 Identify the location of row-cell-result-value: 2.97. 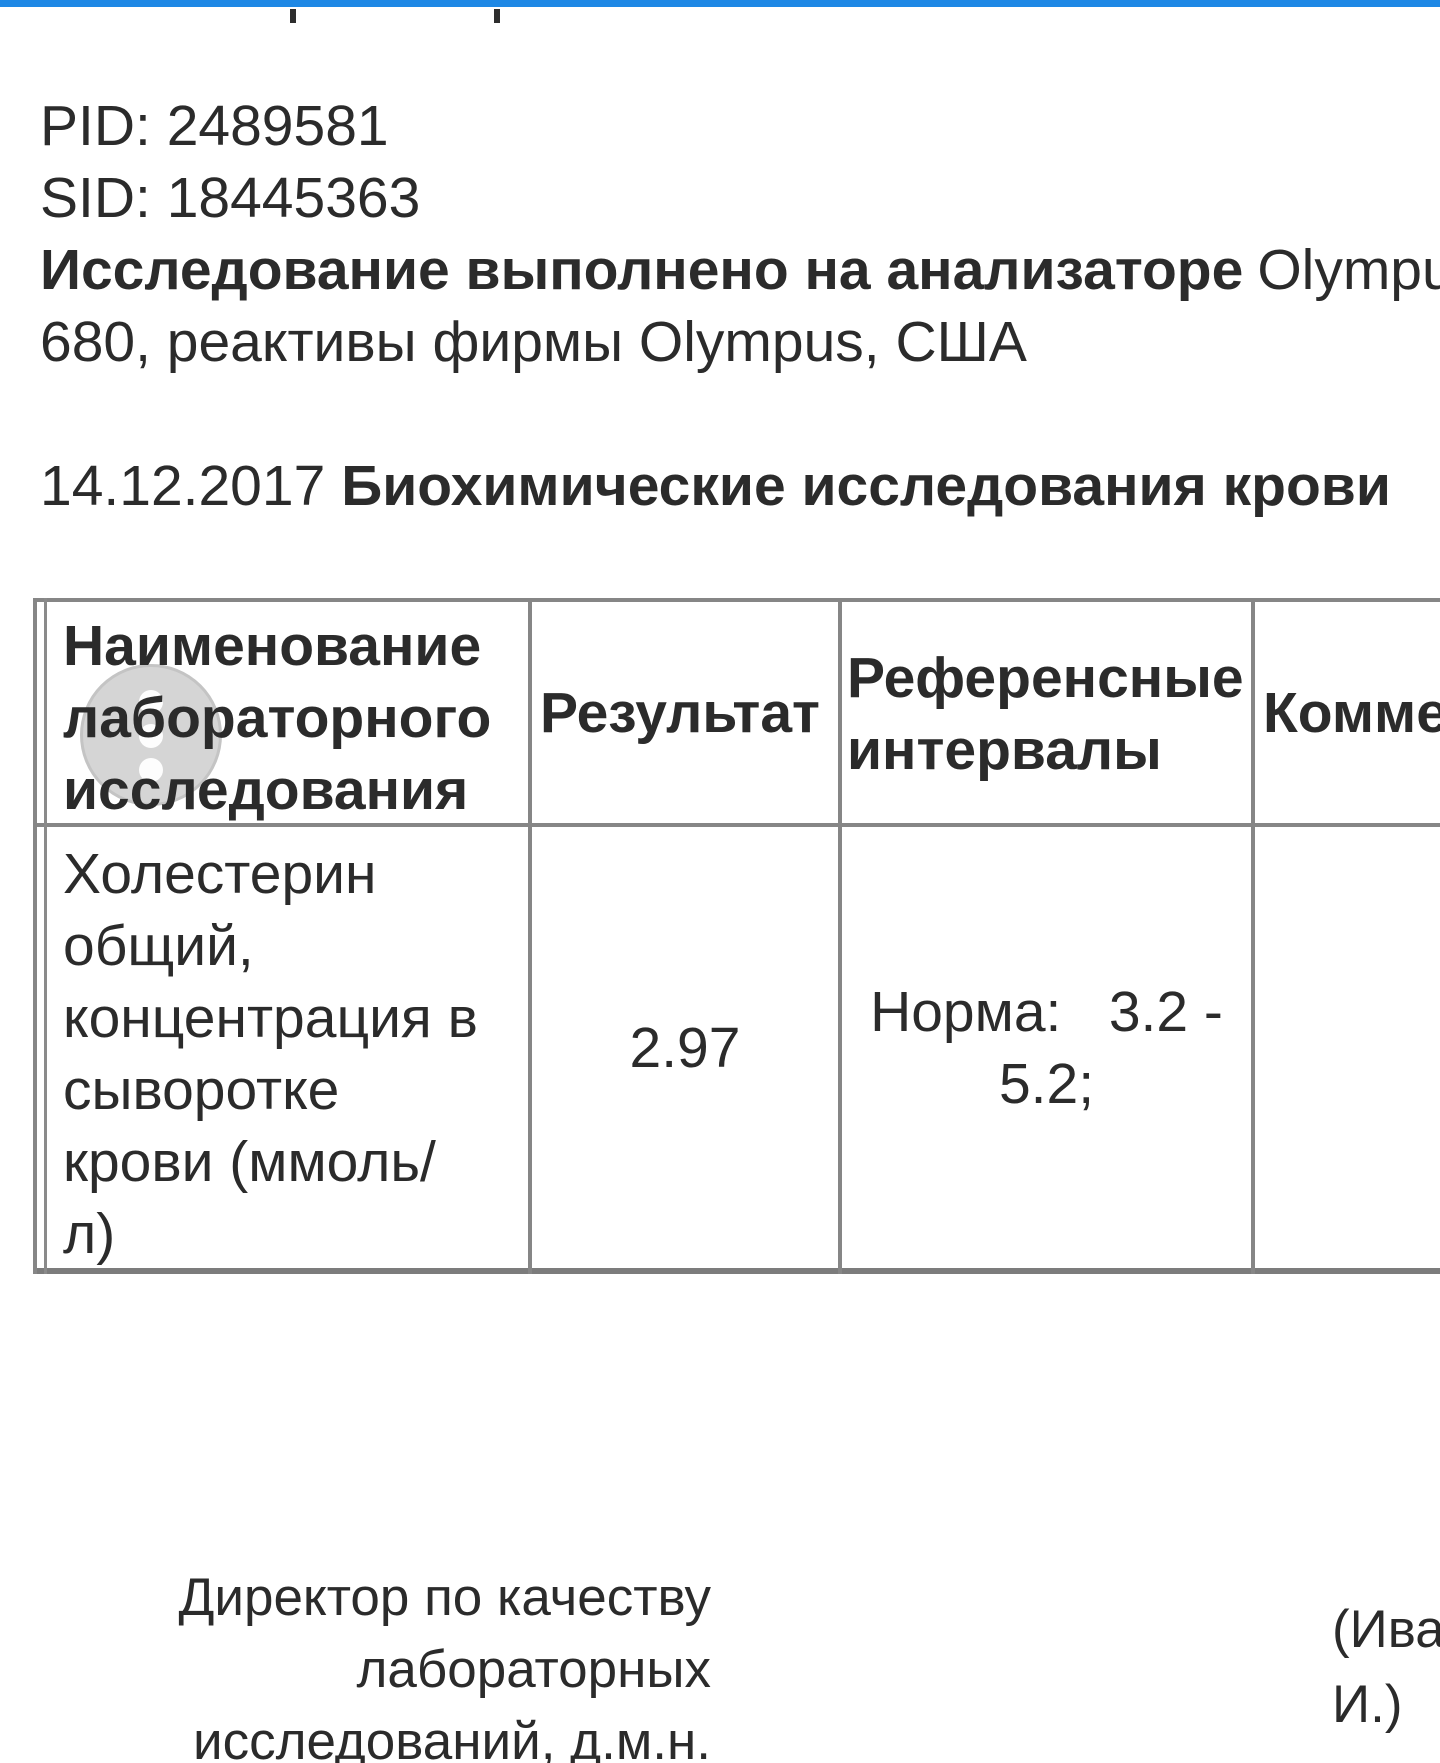
(685, 1048).